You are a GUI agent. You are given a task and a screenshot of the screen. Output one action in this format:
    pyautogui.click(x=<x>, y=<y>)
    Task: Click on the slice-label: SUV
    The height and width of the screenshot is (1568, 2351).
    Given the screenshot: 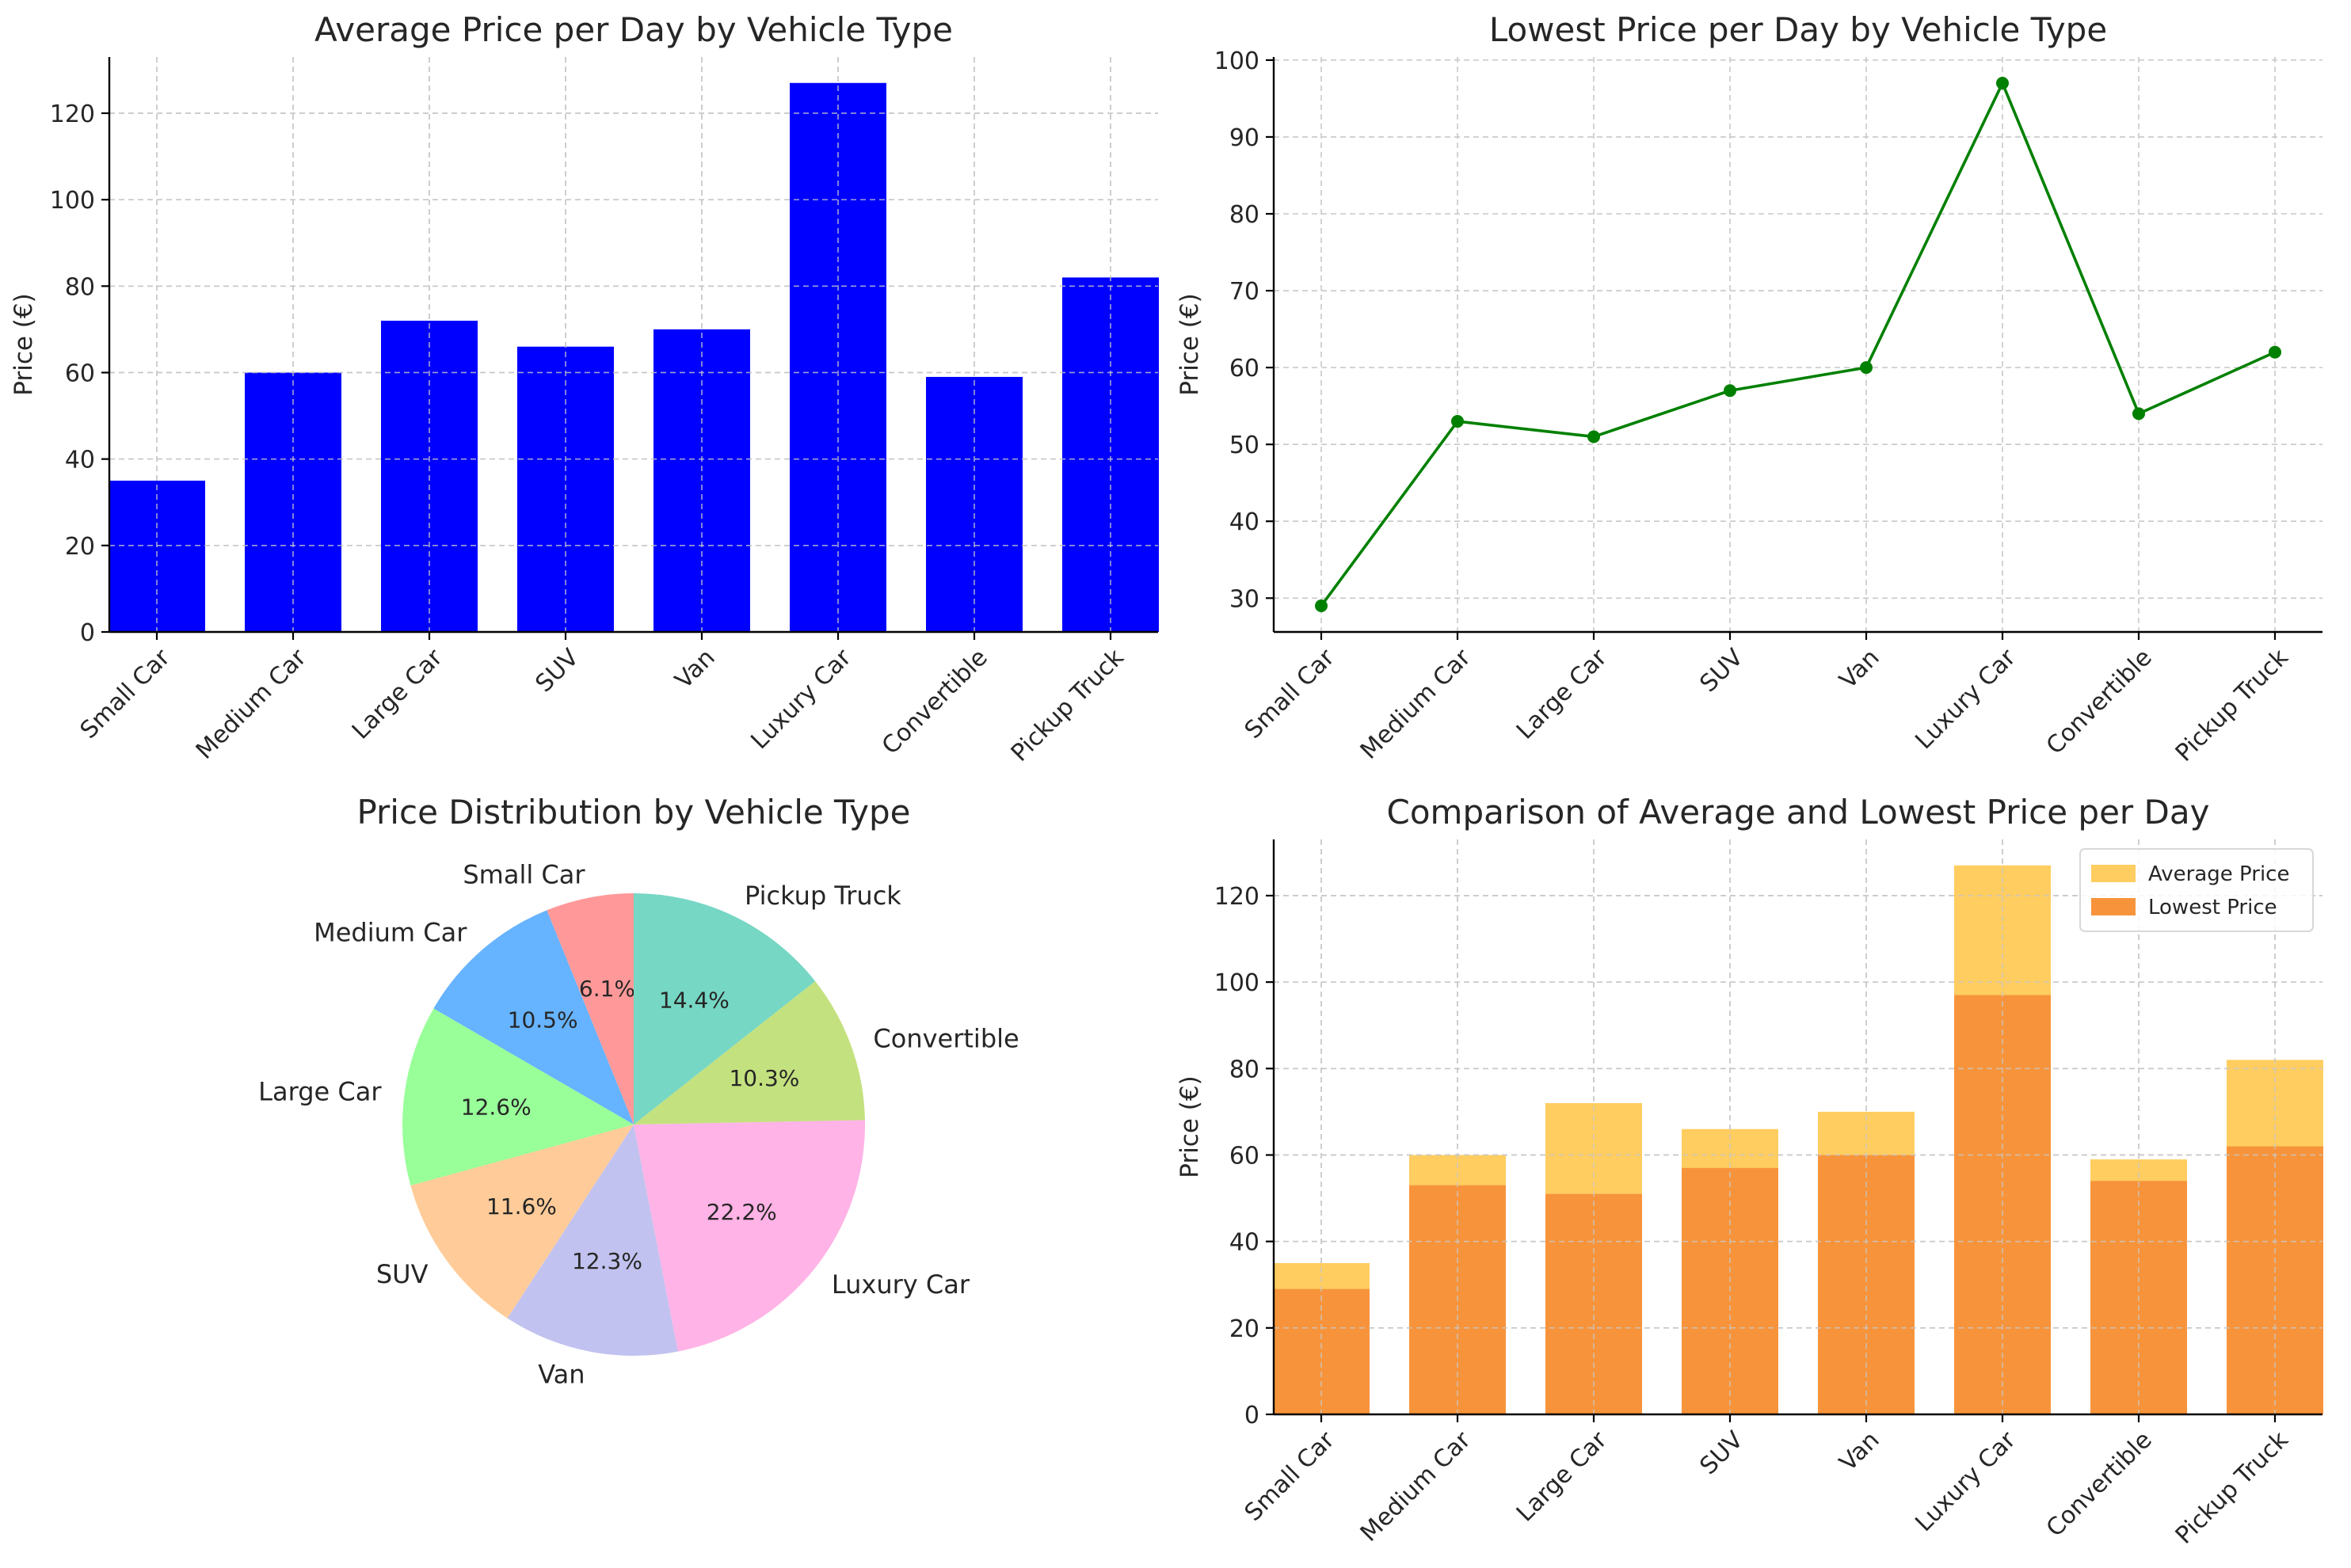 What is the action you would take?
    pyautogui.click(x=402, y=1274)
    